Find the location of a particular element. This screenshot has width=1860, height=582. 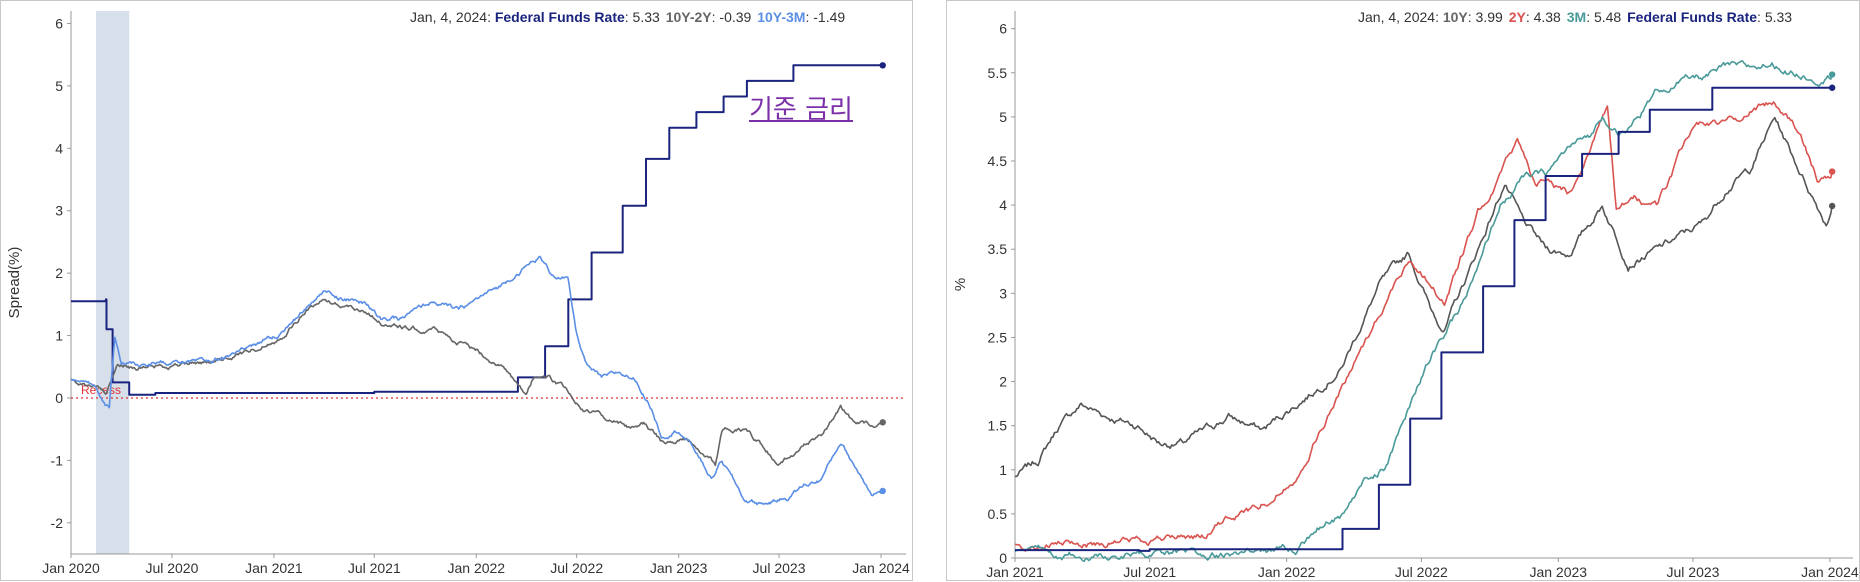

y-tick-label: 1.5 is located at coordinates (998, 426).